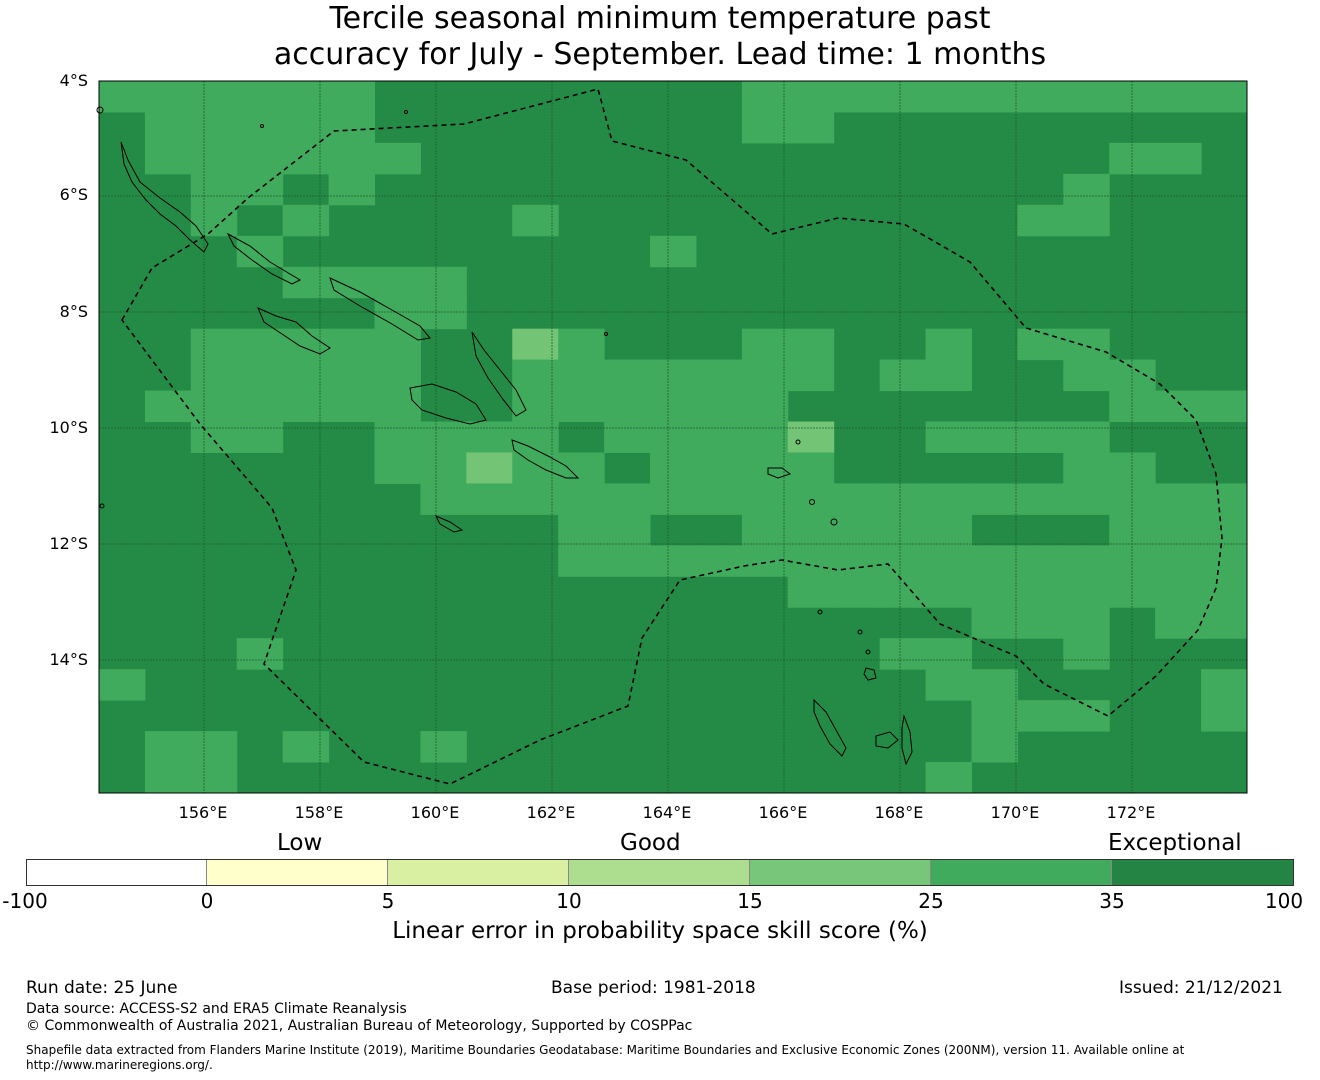 This screenshot has height=1080, width=1320. Describe the element at coordinates (667, 812) in the screenshot. I see `lon-label: 164°E` at that location.